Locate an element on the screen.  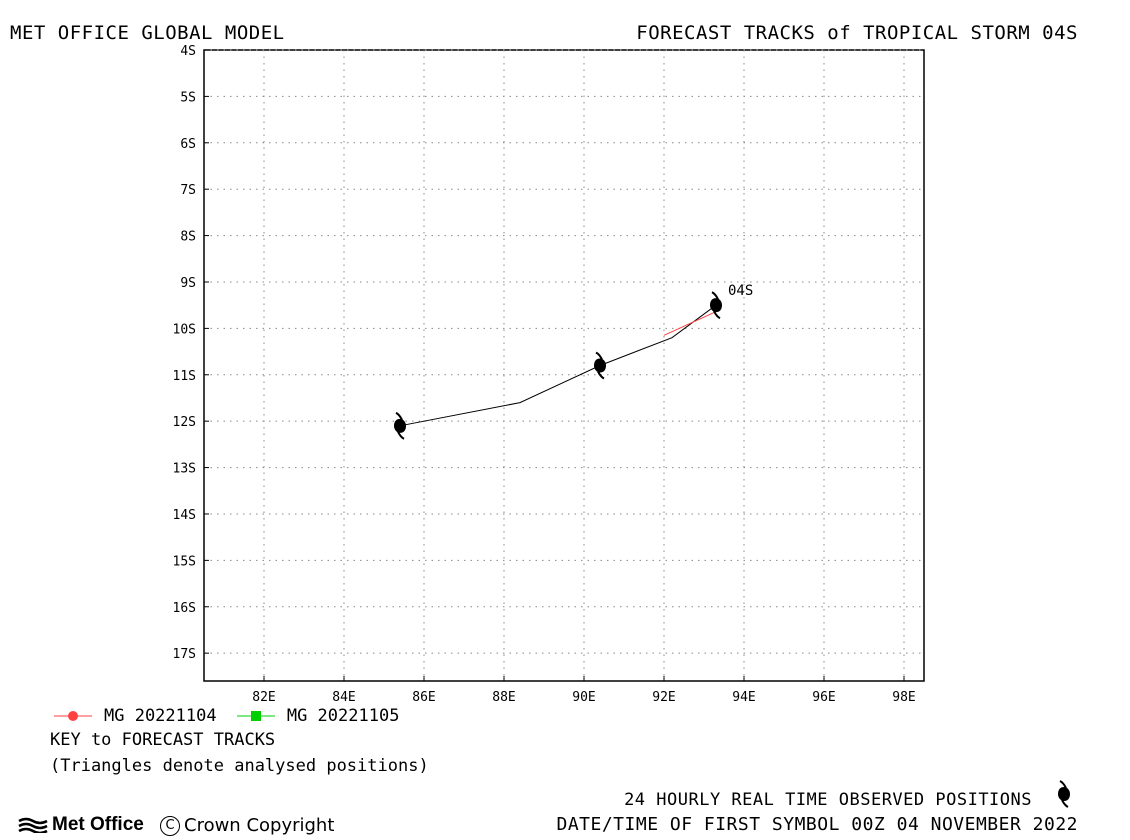
legend-item-mg-20221104: MG 20221104 is located at coordinates (134, 716).